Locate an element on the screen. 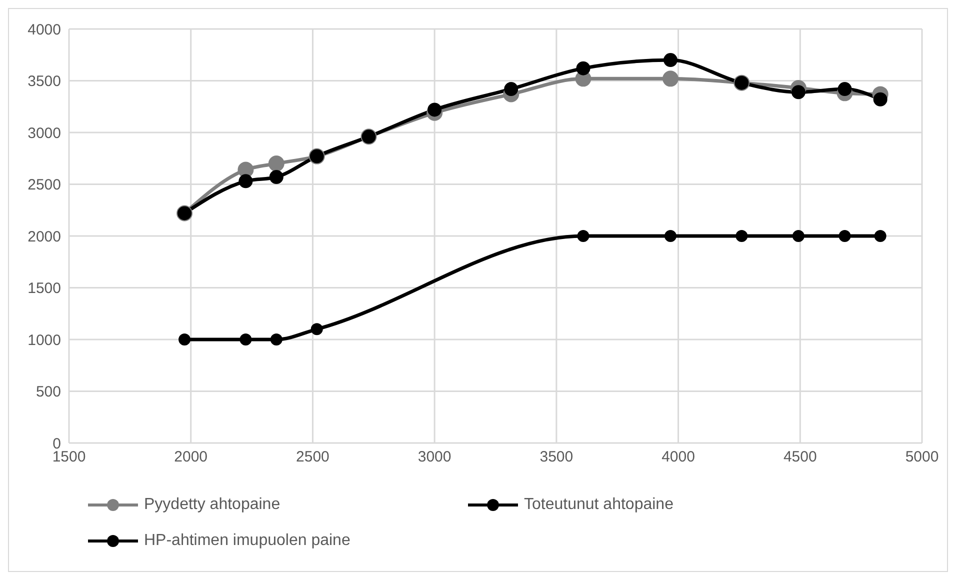 Image resolution: width=956 pixels, height=580 pixels. y-tick-label: 3500 is located at coordinates (44, 81).